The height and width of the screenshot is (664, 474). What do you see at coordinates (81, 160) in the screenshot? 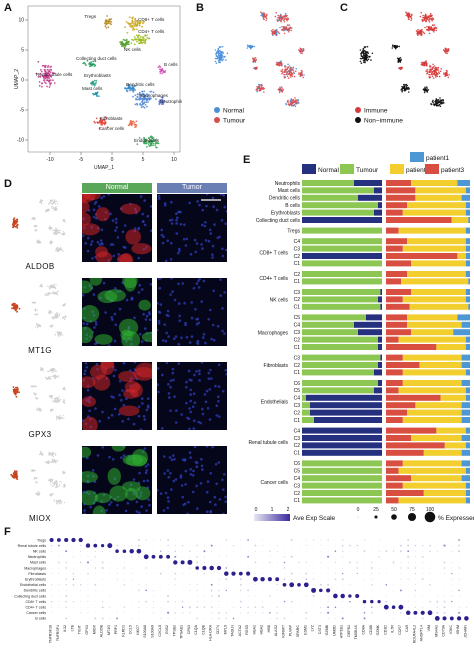
I see `x-tick-label: -5` at bounding box center [81, 160].